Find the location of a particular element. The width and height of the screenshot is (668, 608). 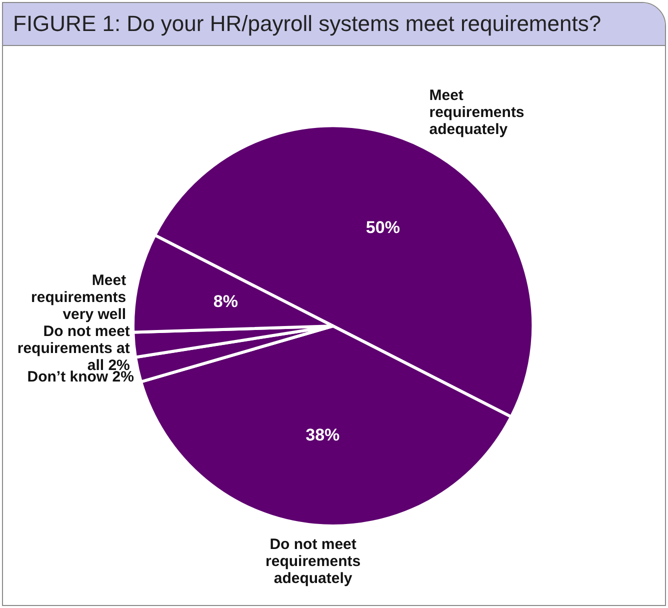

data-label: 50% is located at coordinates (383, 227).